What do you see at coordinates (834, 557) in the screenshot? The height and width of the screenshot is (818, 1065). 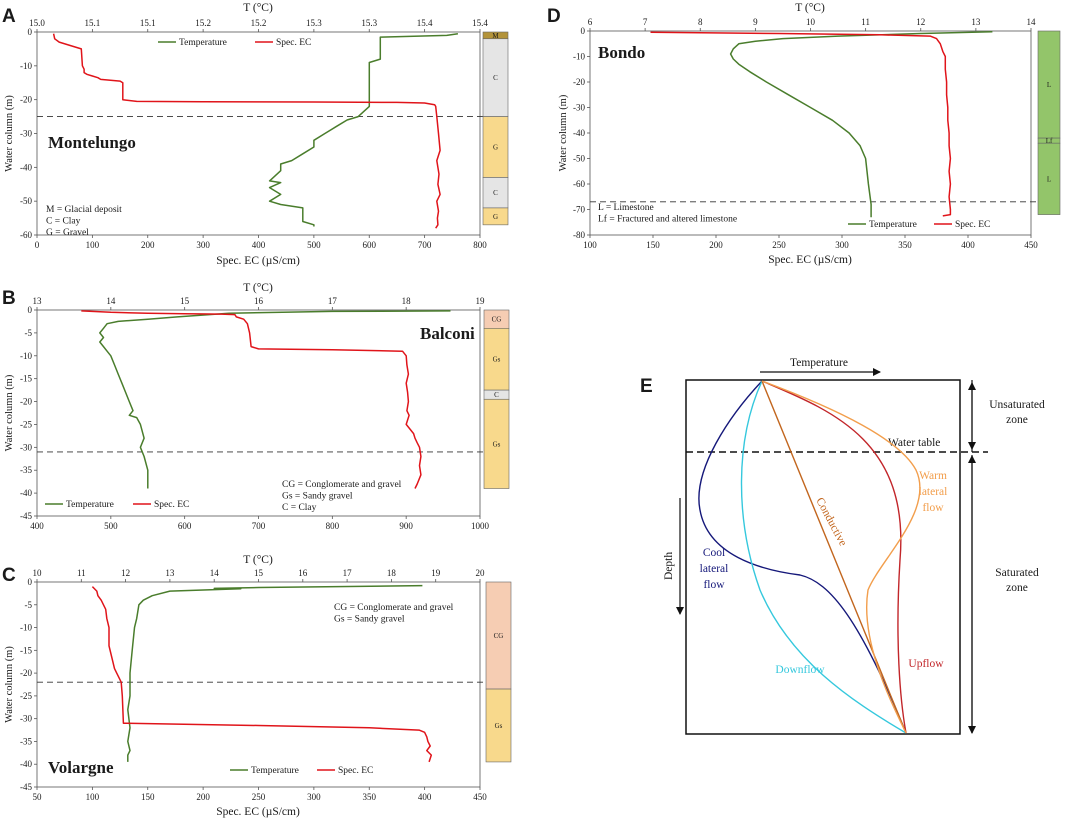 I see `conductive-curve` at bounding box center [834, 557].